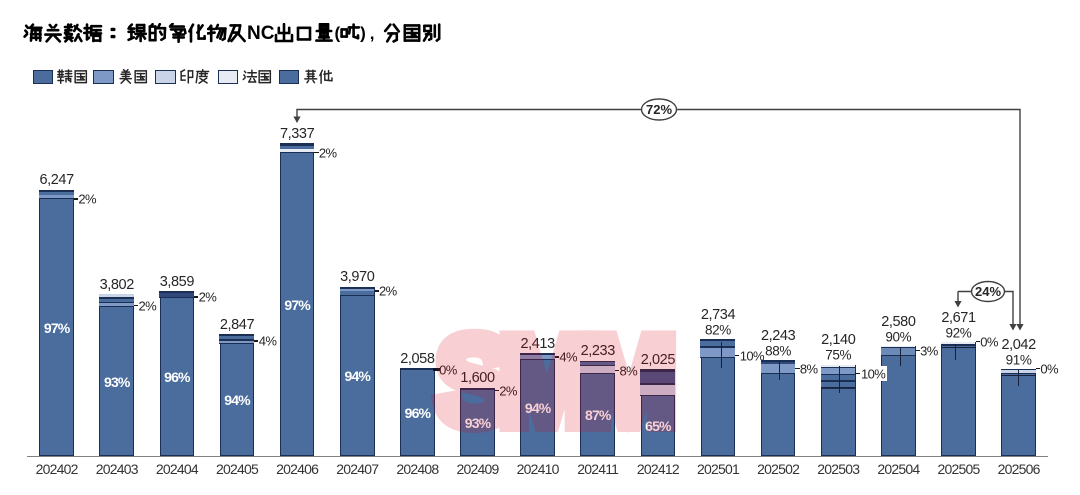 The width and height of the screenshot is (1080, 495). I want to click on svg-text: 72%, so click(659, 109).